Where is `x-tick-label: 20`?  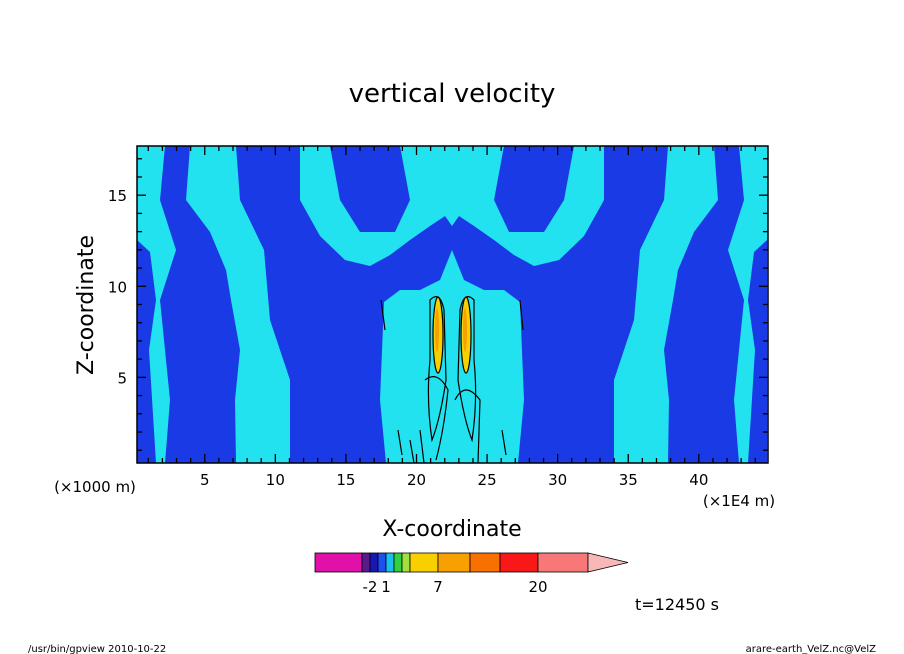 x-tick-label: 20 is located at coordinates (416, 480).